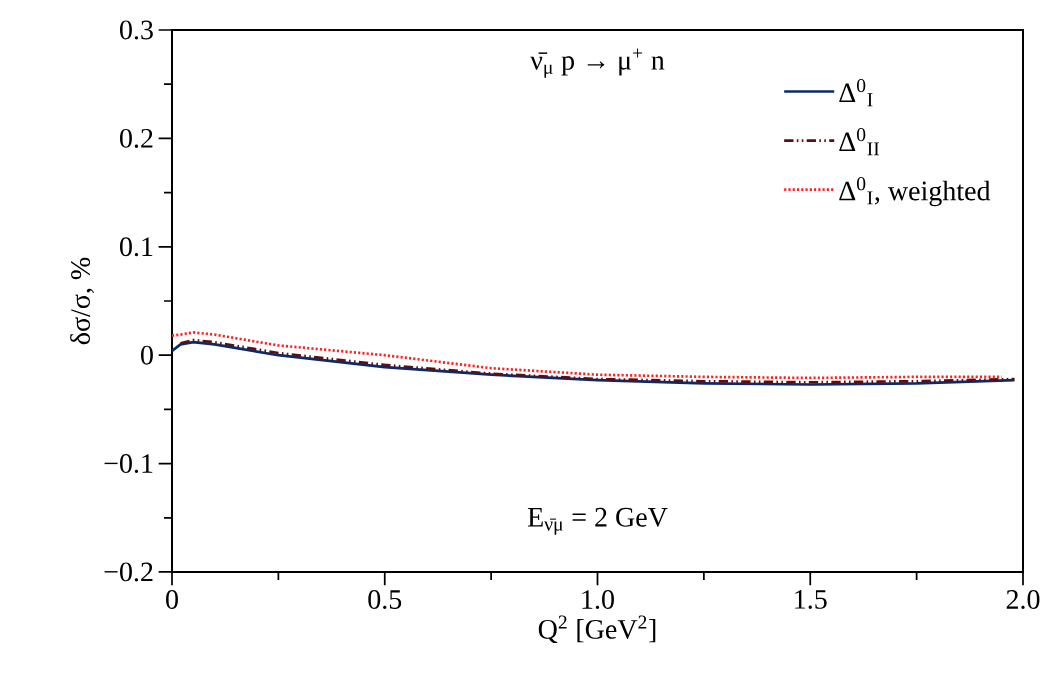 This screenshot has height=695, width=1061. Describe the element at coordinates (598, 600) in the screenshot. I see `x-tick-label: 1.0` at that location.